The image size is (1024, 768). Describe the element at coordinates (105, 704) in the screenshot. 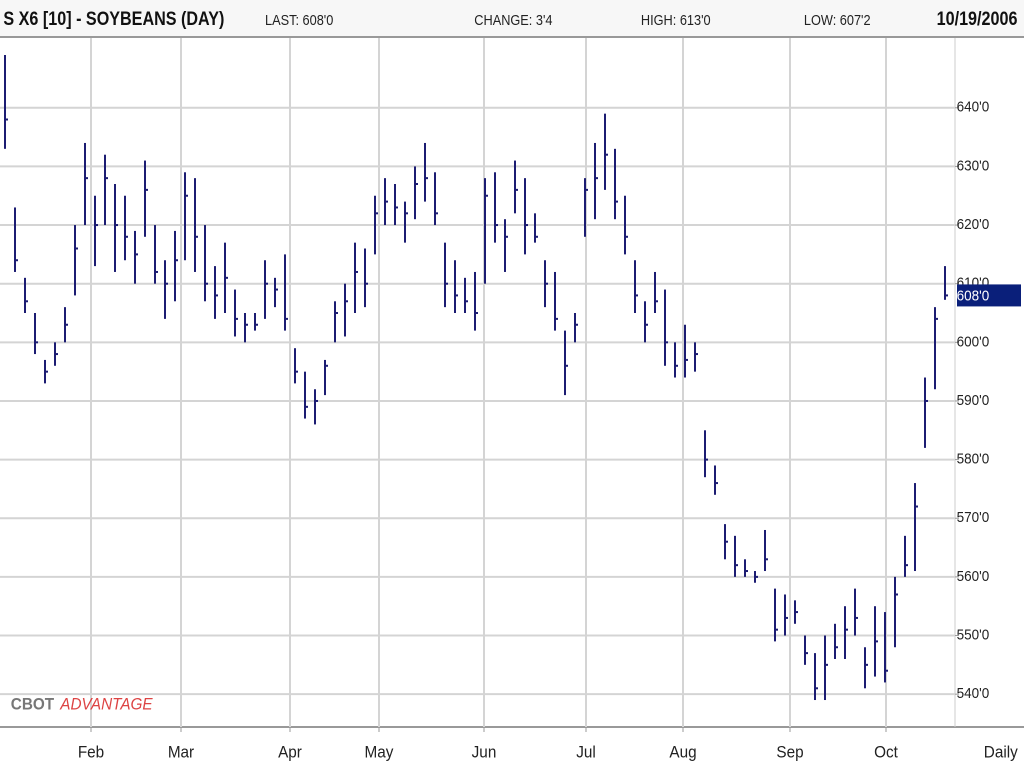

I see `product: ADVANTAGE` at that location.